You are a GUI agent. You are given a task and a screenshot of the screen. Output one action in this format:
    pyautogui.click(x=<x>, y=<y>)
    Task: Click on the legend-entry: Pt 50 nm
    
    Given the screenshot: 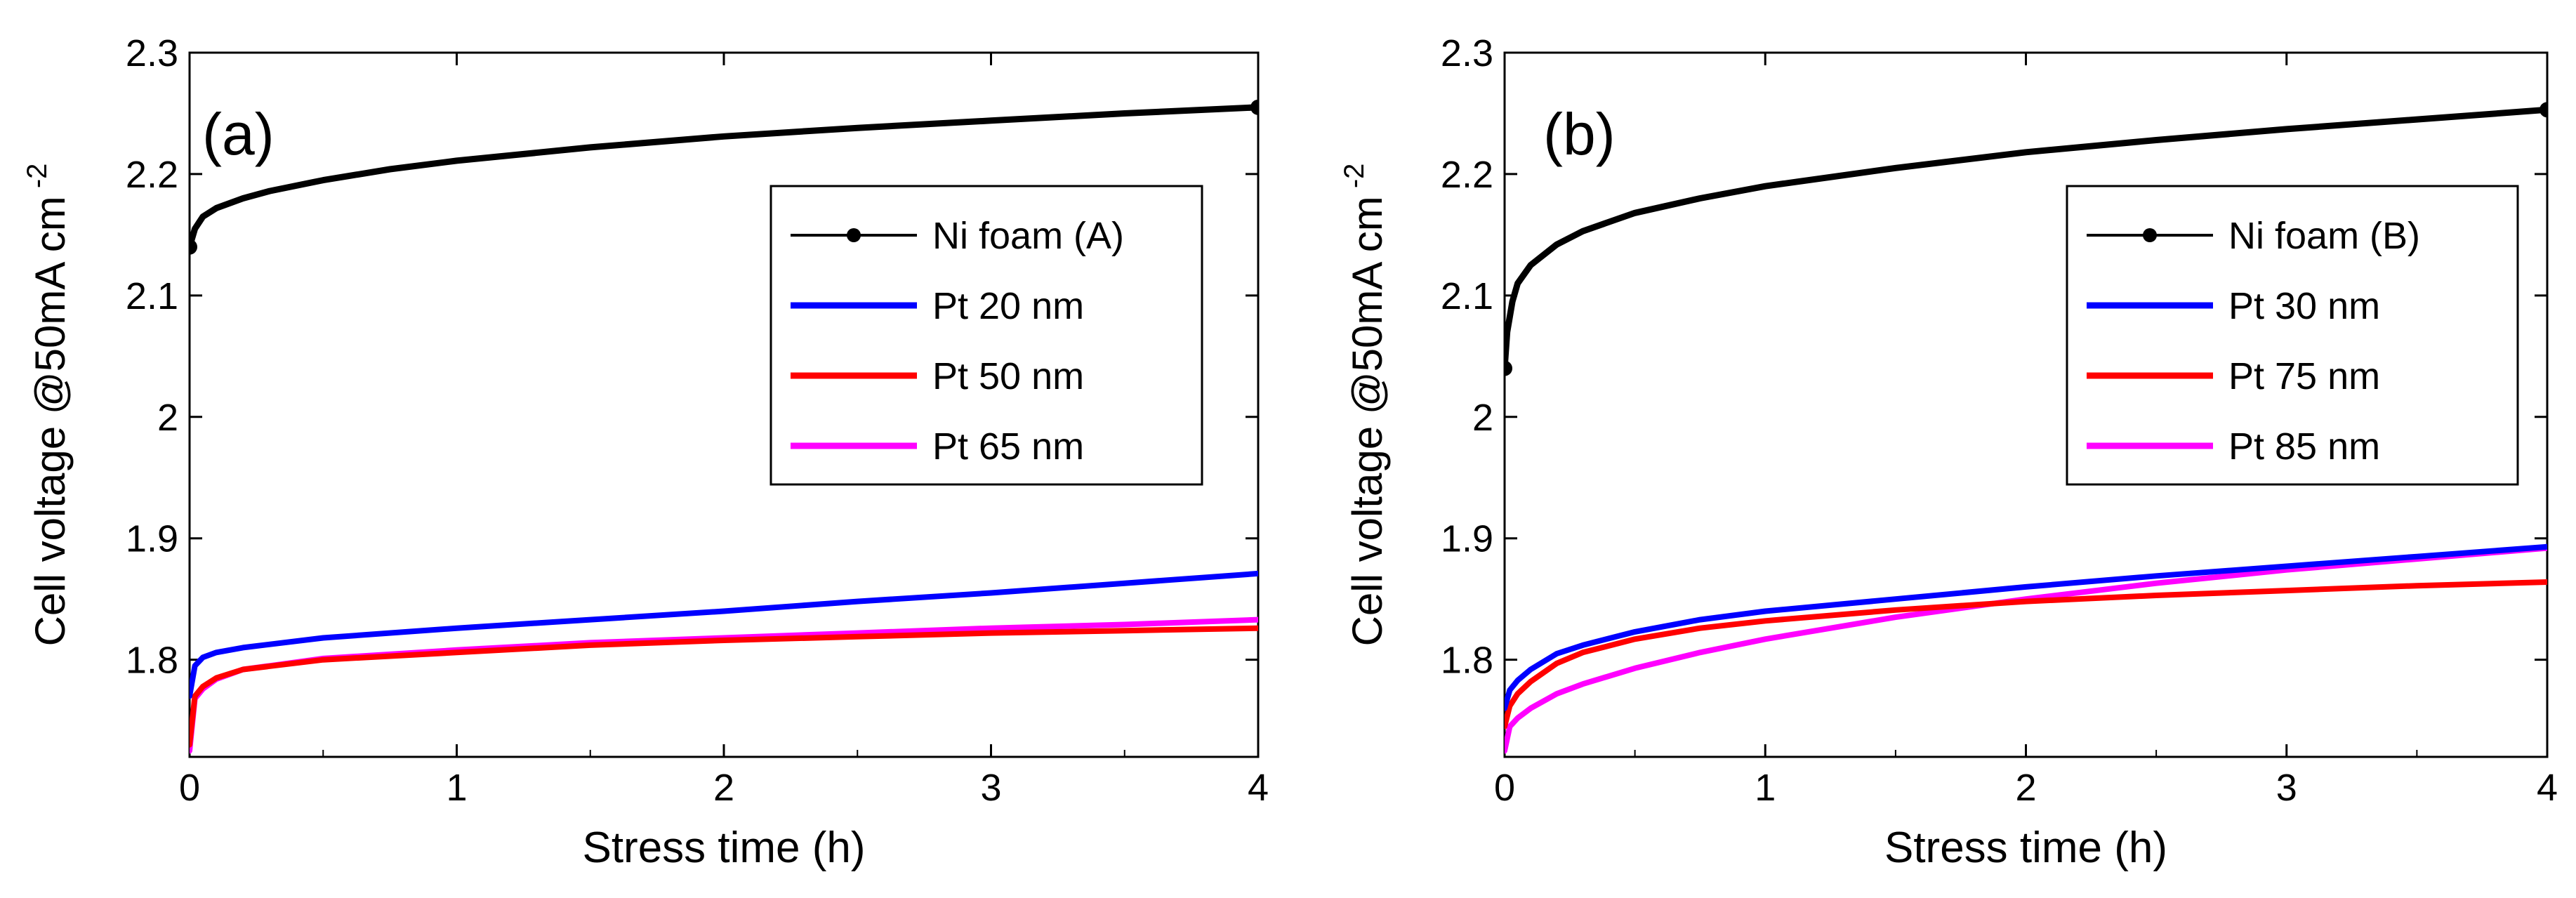 What is the action you would take?
    pyautogui.click(x=1008, y=376)
    